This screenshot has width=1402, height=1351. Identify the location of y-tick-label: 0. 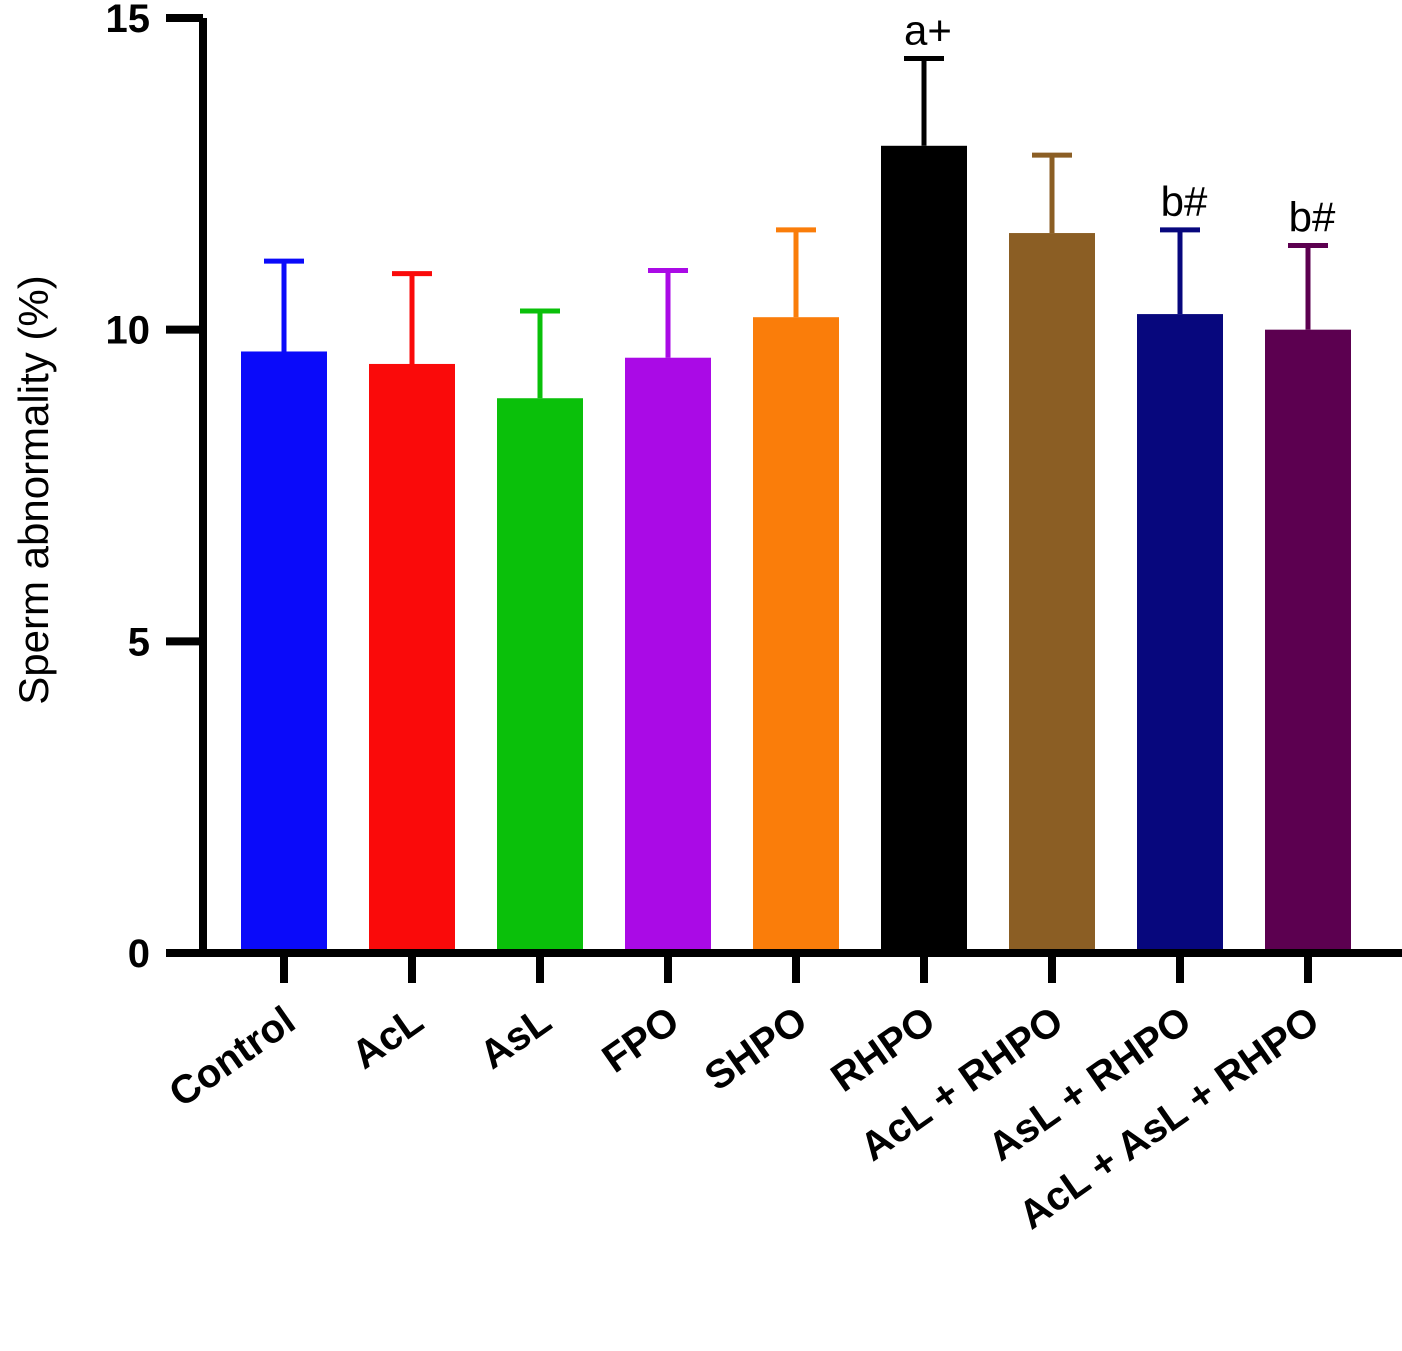
(139, 954).